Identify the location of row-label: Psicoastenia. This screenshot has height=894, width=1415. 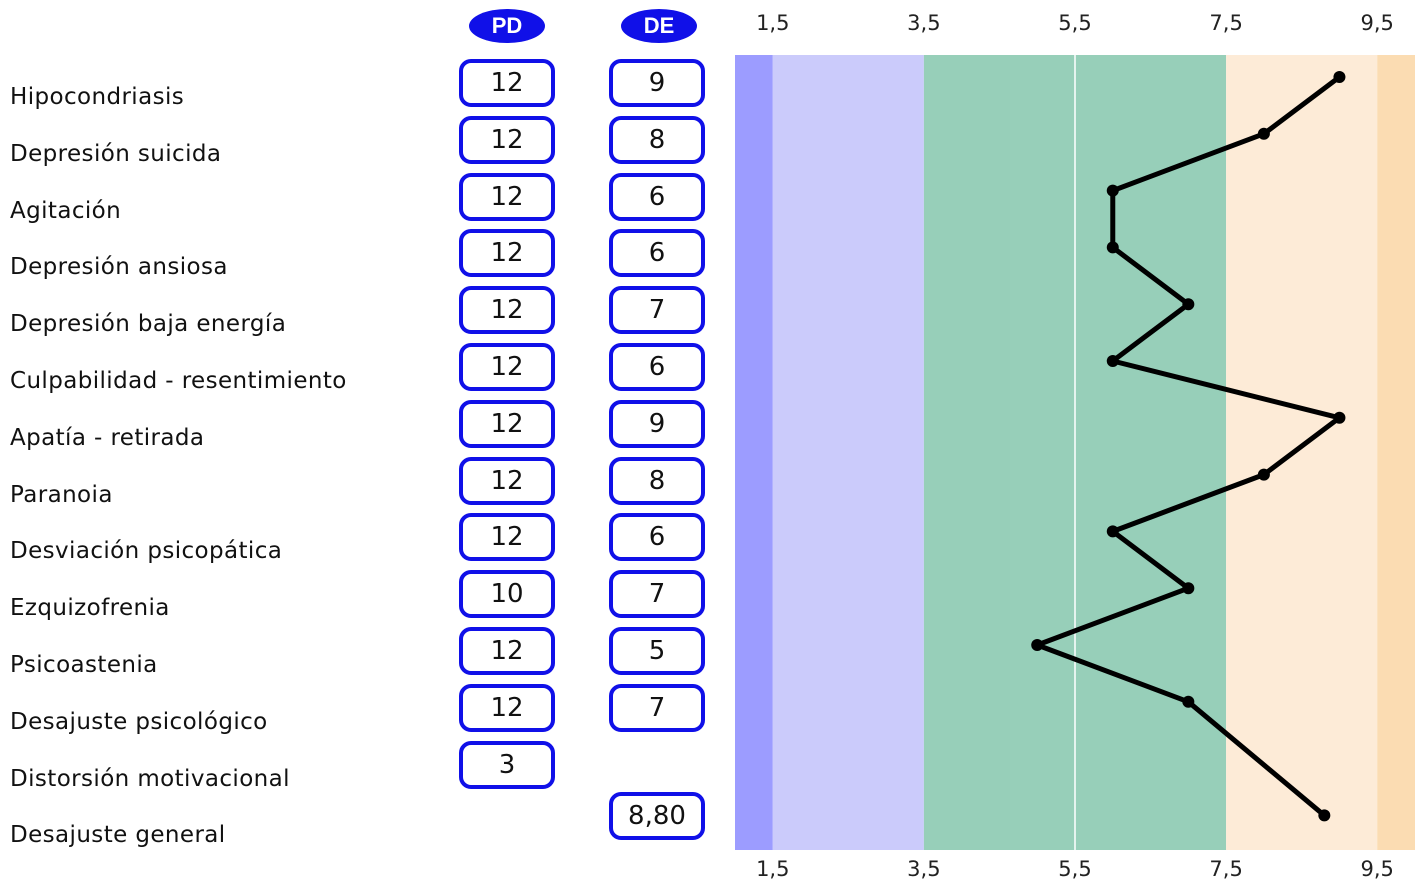
(84, 665).